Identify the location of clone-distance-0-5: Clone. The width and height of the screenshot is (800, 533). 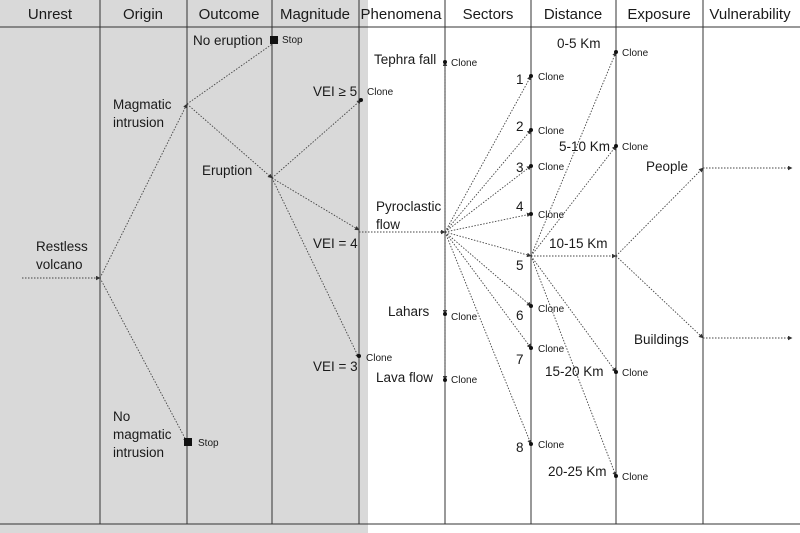
(635, 53).